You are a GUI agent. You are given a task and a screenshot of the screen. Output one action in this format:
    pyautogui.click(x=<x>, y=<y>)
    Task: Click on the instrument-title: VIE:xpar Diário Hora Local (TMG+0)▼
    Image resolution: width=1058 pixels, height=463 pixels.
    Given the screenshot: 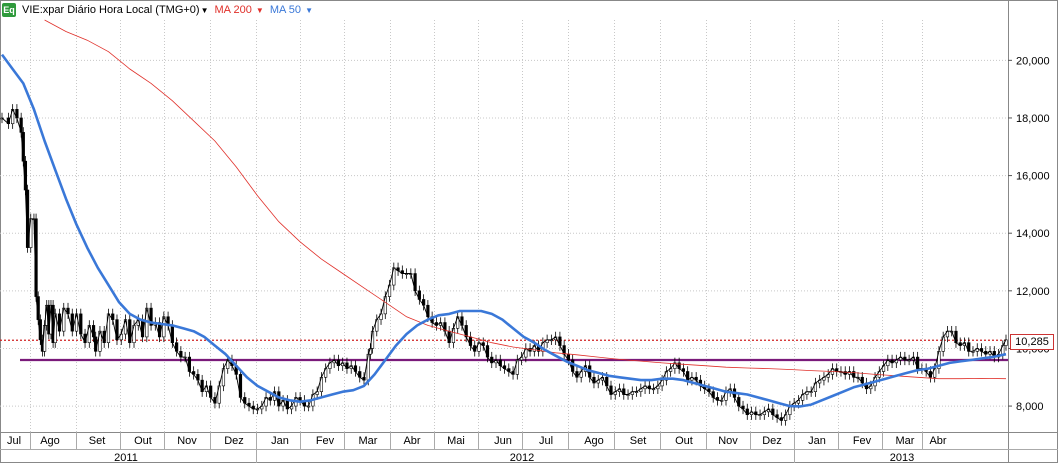 What is the action you would take?
    pyautogui.click(x=115, y=10)
    